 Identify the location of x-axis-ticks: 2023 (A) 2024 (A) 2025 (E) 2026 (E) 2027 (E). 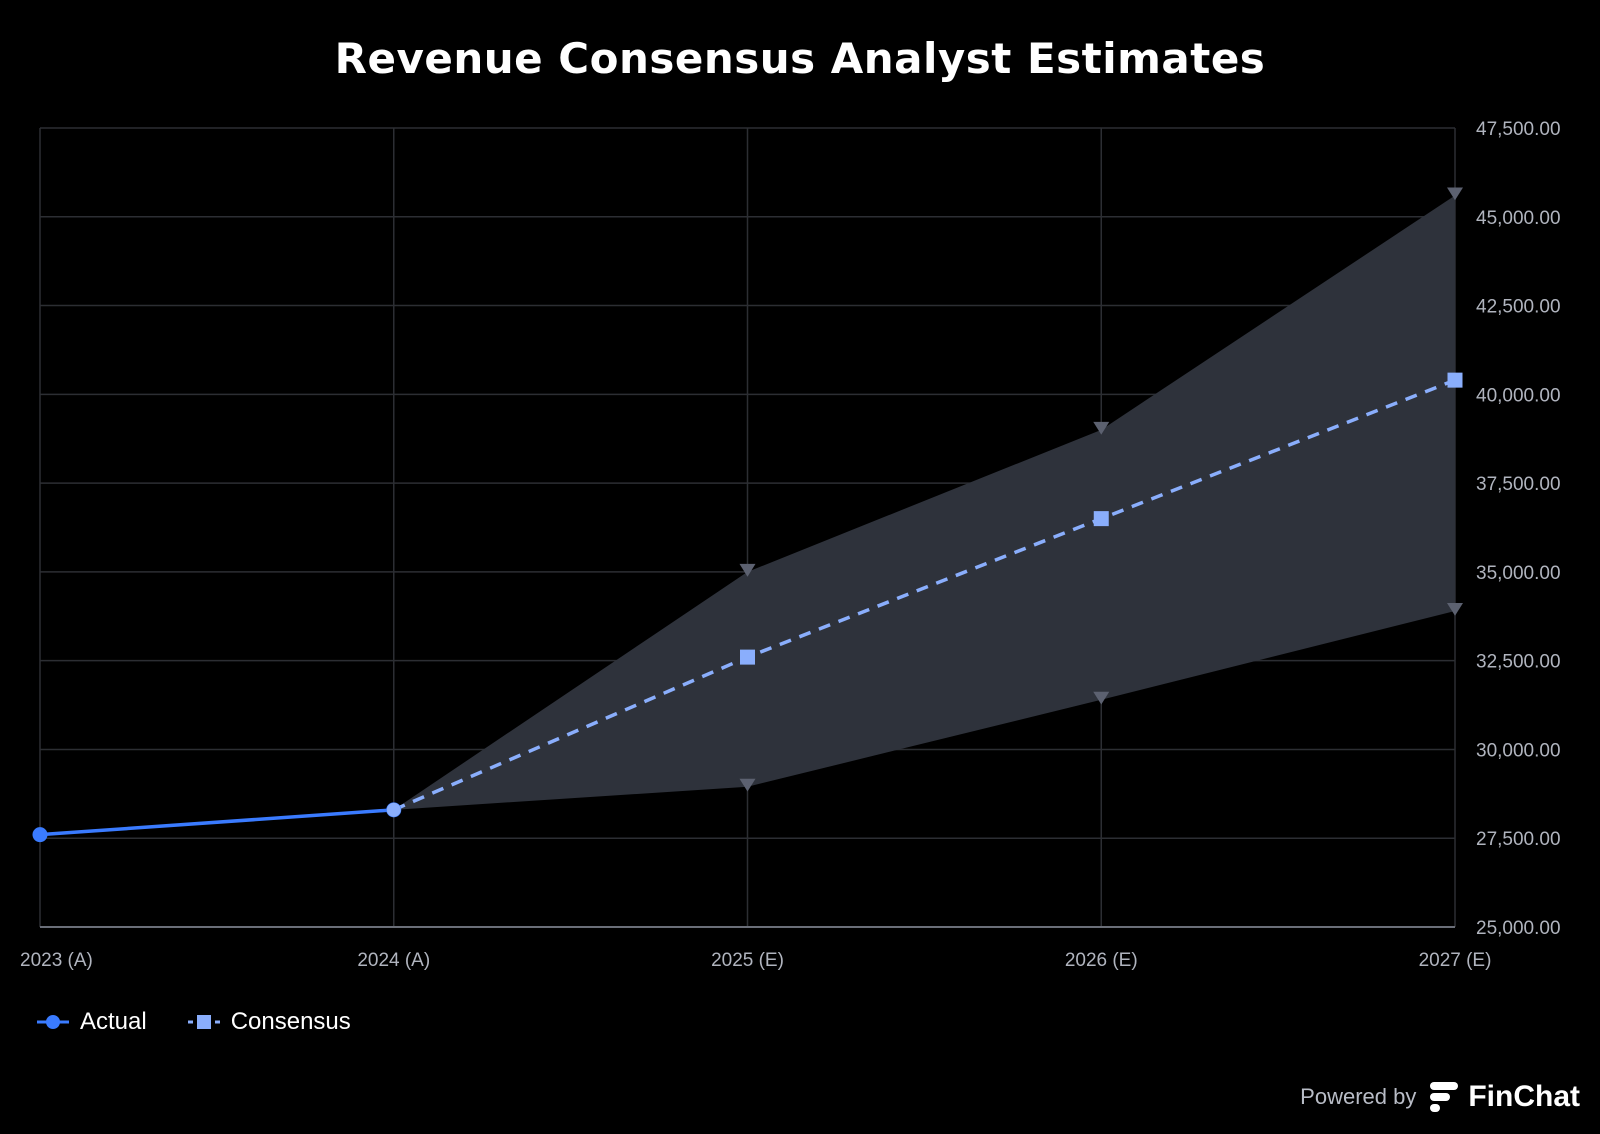
(755, 960).